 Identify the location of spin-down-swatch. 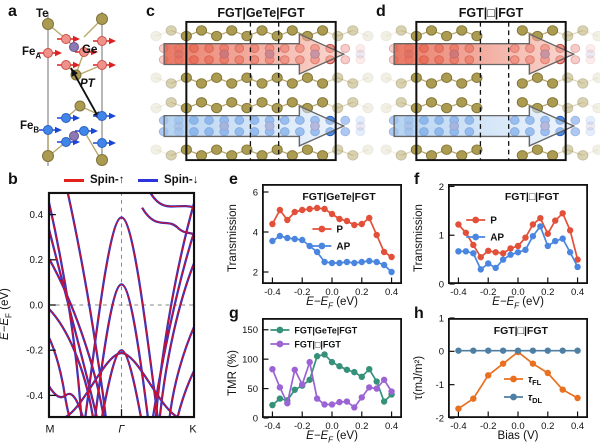
(148, 180).